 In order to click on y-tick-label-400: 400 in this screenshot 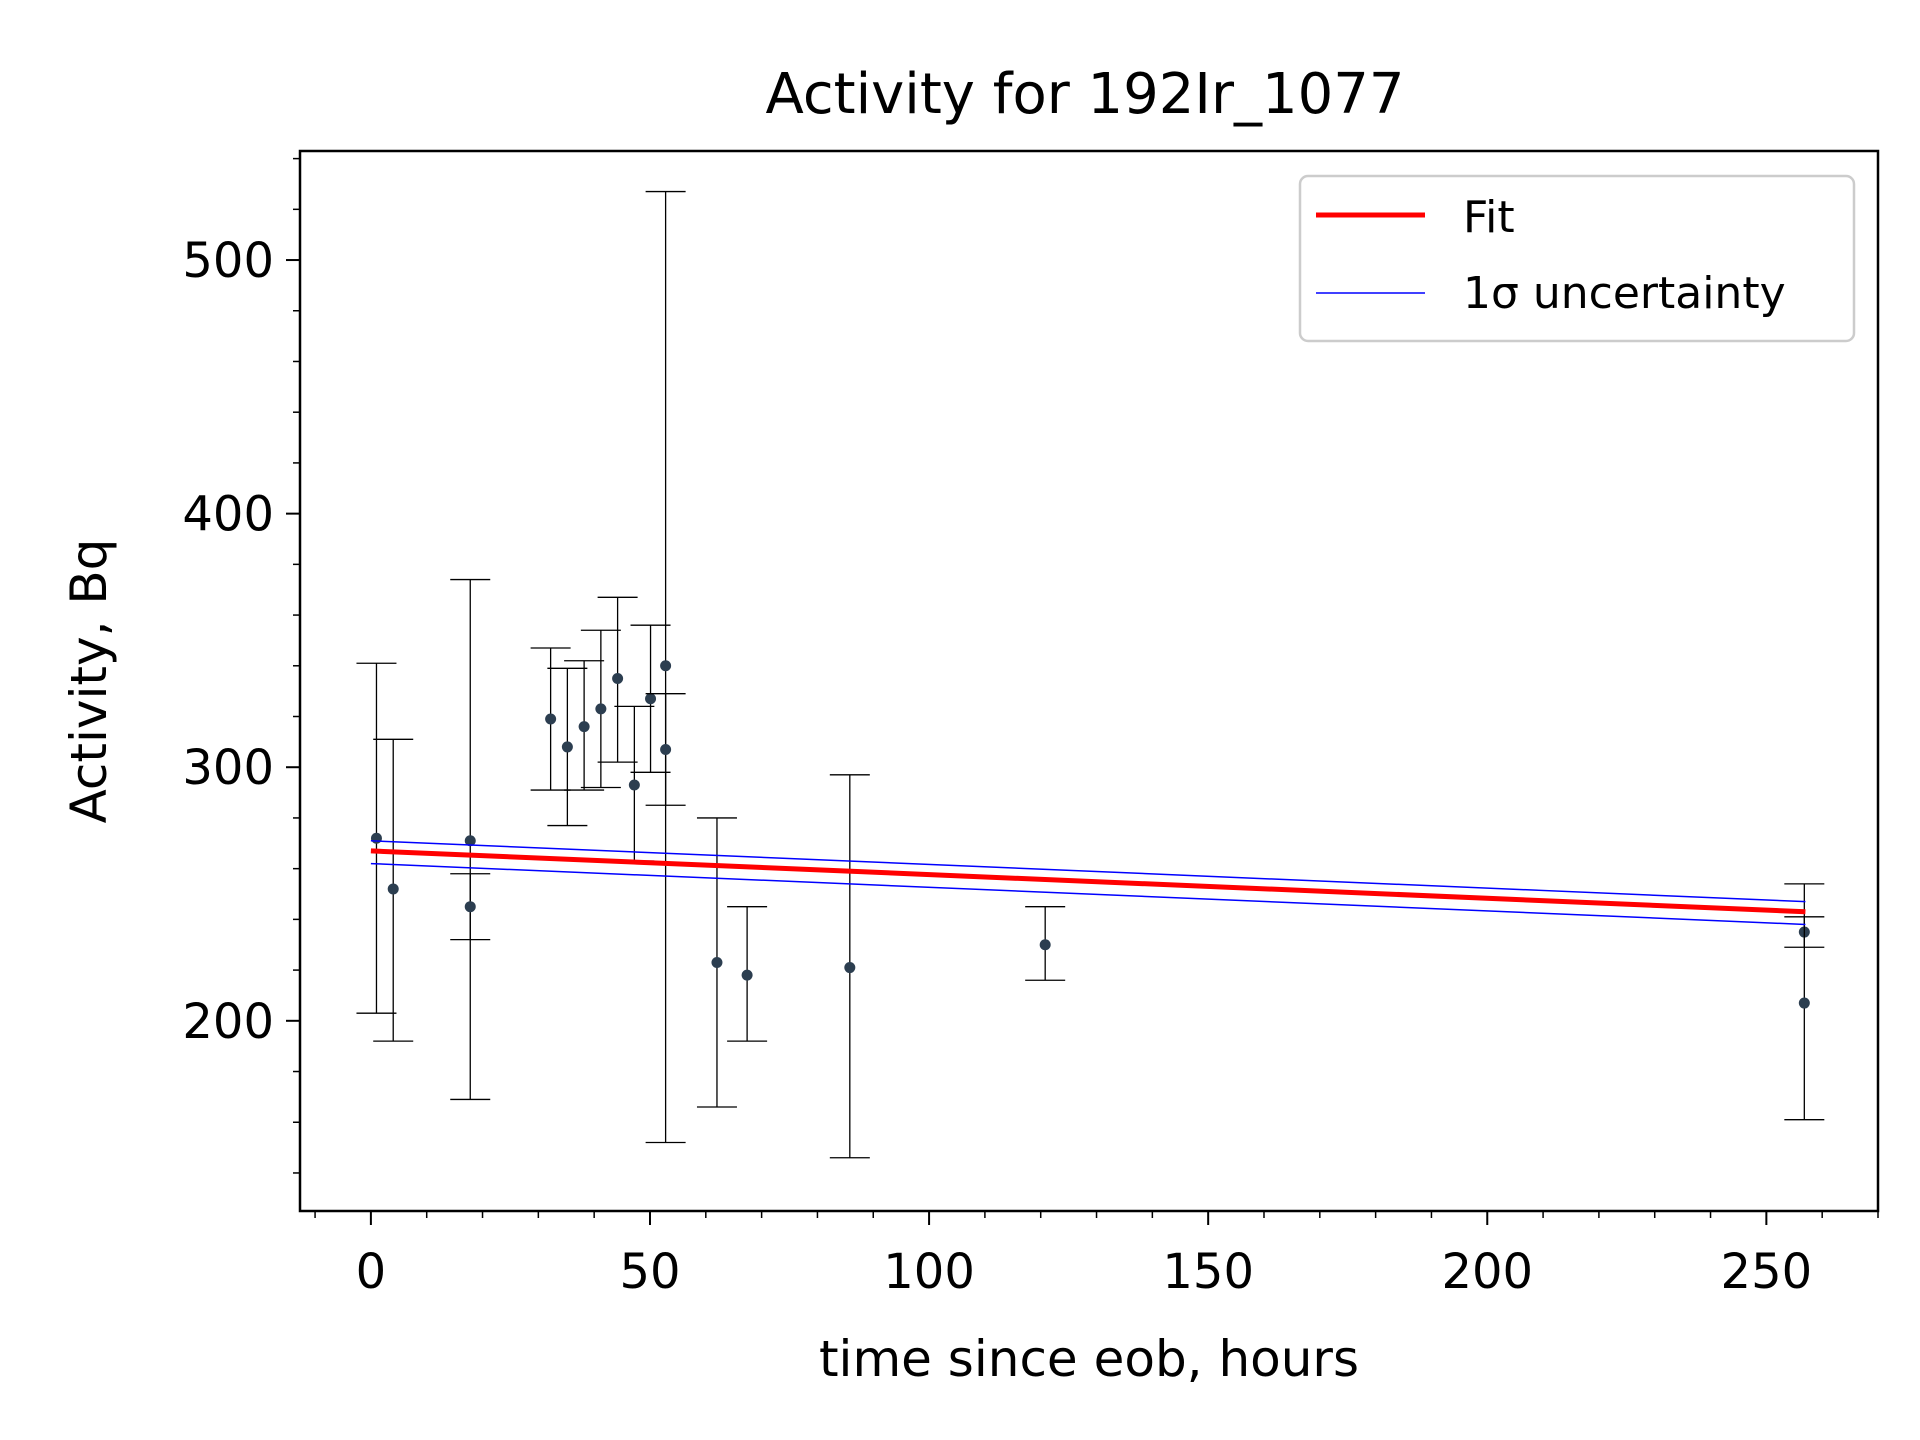, I will do `click(228, 515)`.